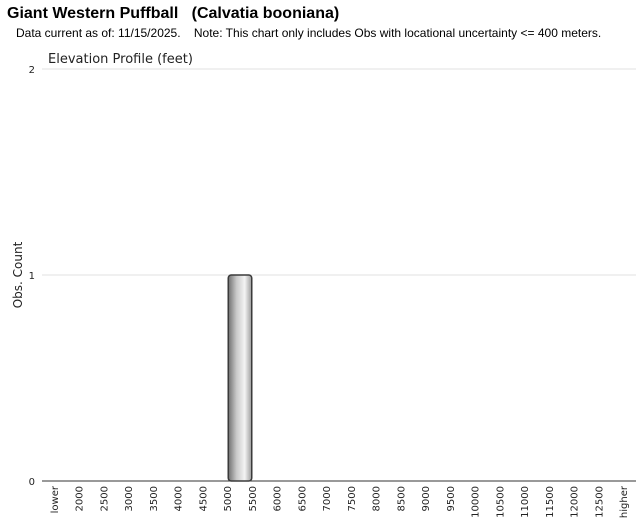  What do you see at coordinates (302, 498) in the screenshot?
I see `x-tick-label: 6500` at bounding box center [302, 498].